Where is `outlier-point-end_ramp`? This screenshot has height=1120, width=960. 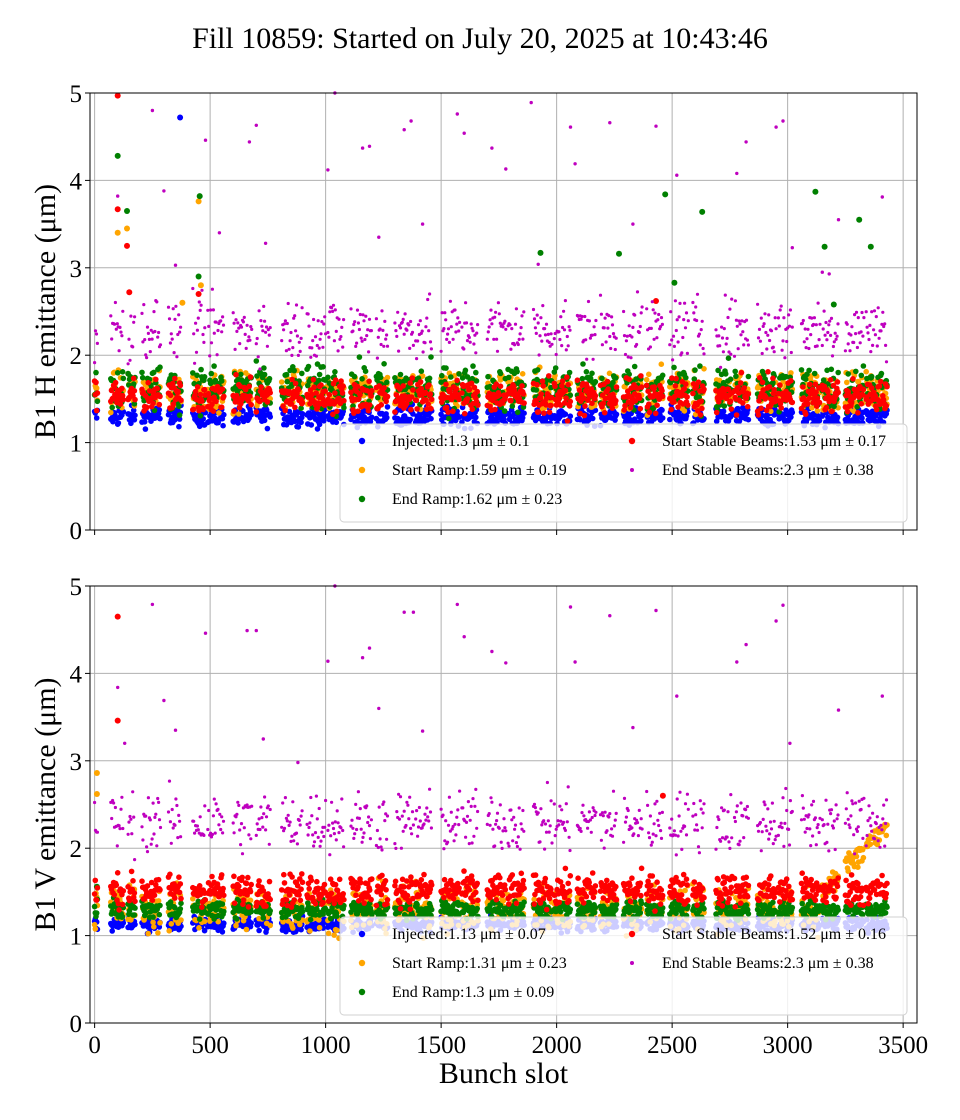 outlier-point-end_ramp is located at coordinates (674, 282).